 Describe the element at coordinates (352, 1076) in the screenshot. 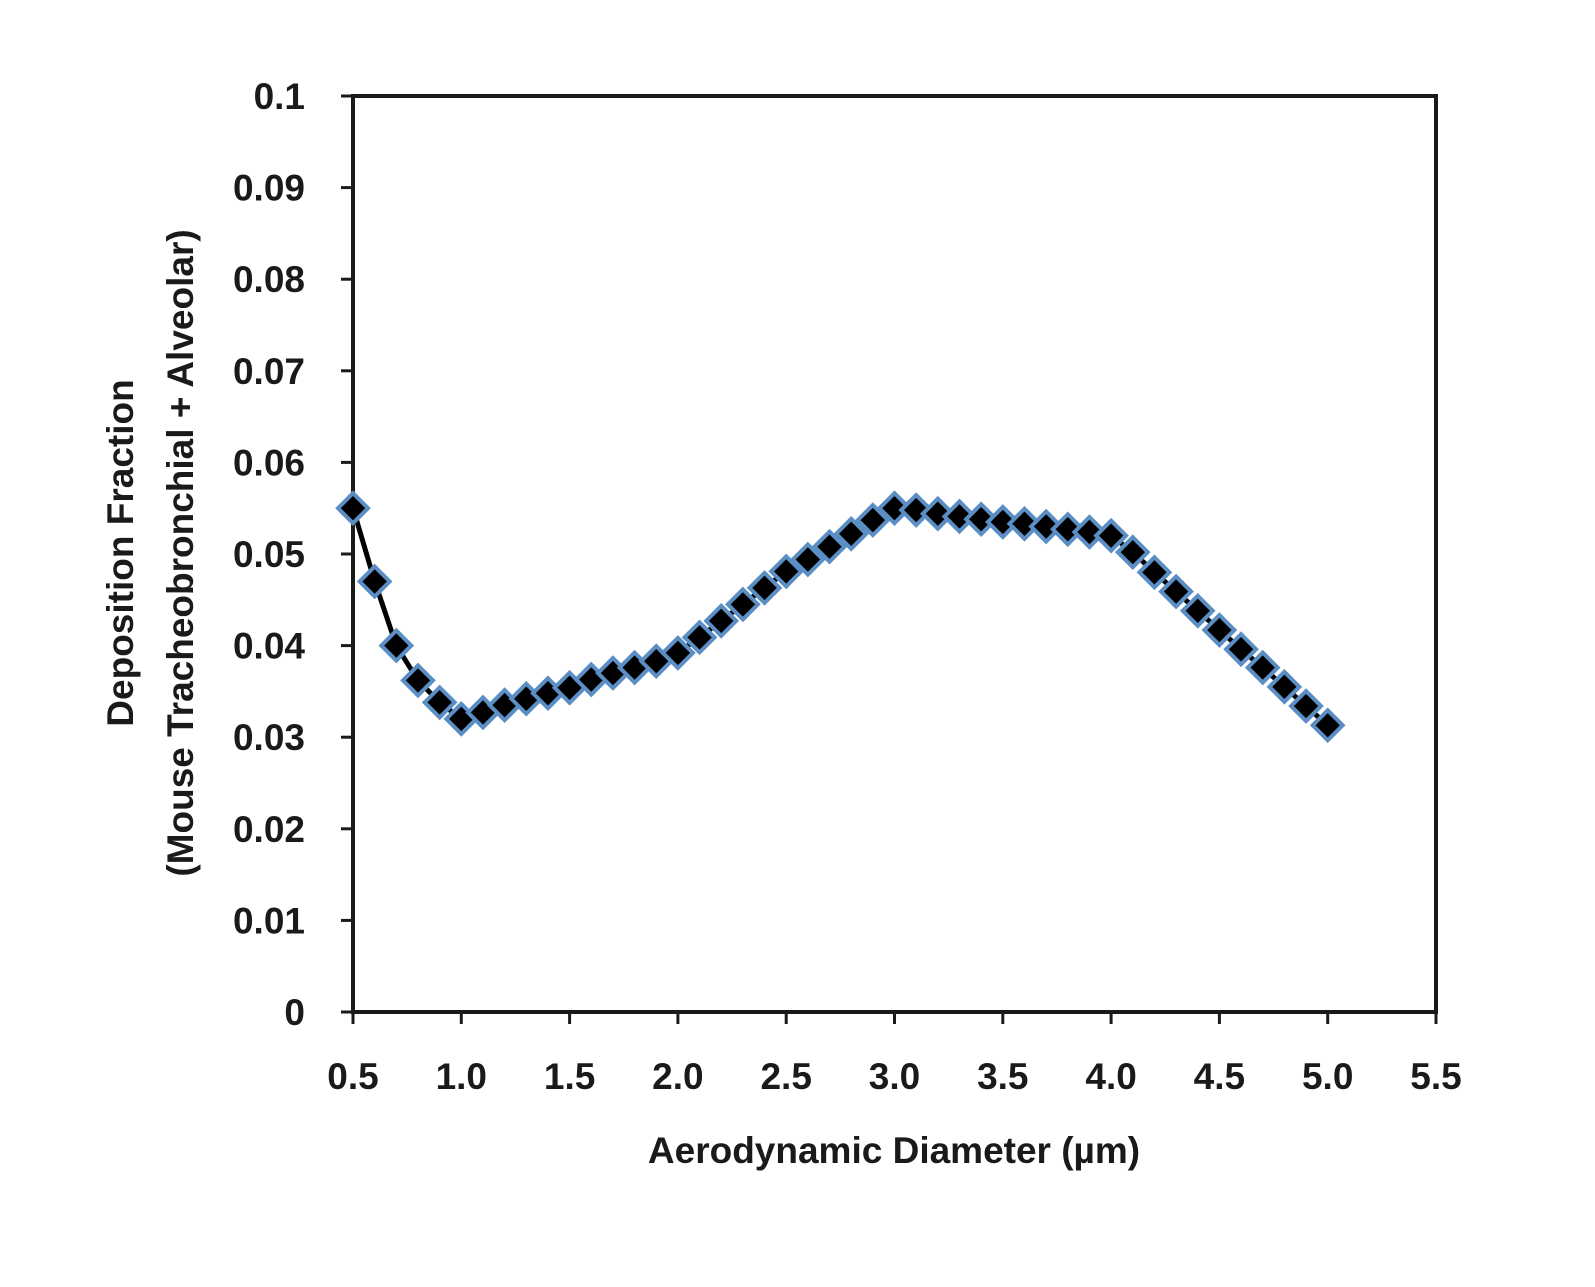

I see `x-tick-label: 0.5` at that location.